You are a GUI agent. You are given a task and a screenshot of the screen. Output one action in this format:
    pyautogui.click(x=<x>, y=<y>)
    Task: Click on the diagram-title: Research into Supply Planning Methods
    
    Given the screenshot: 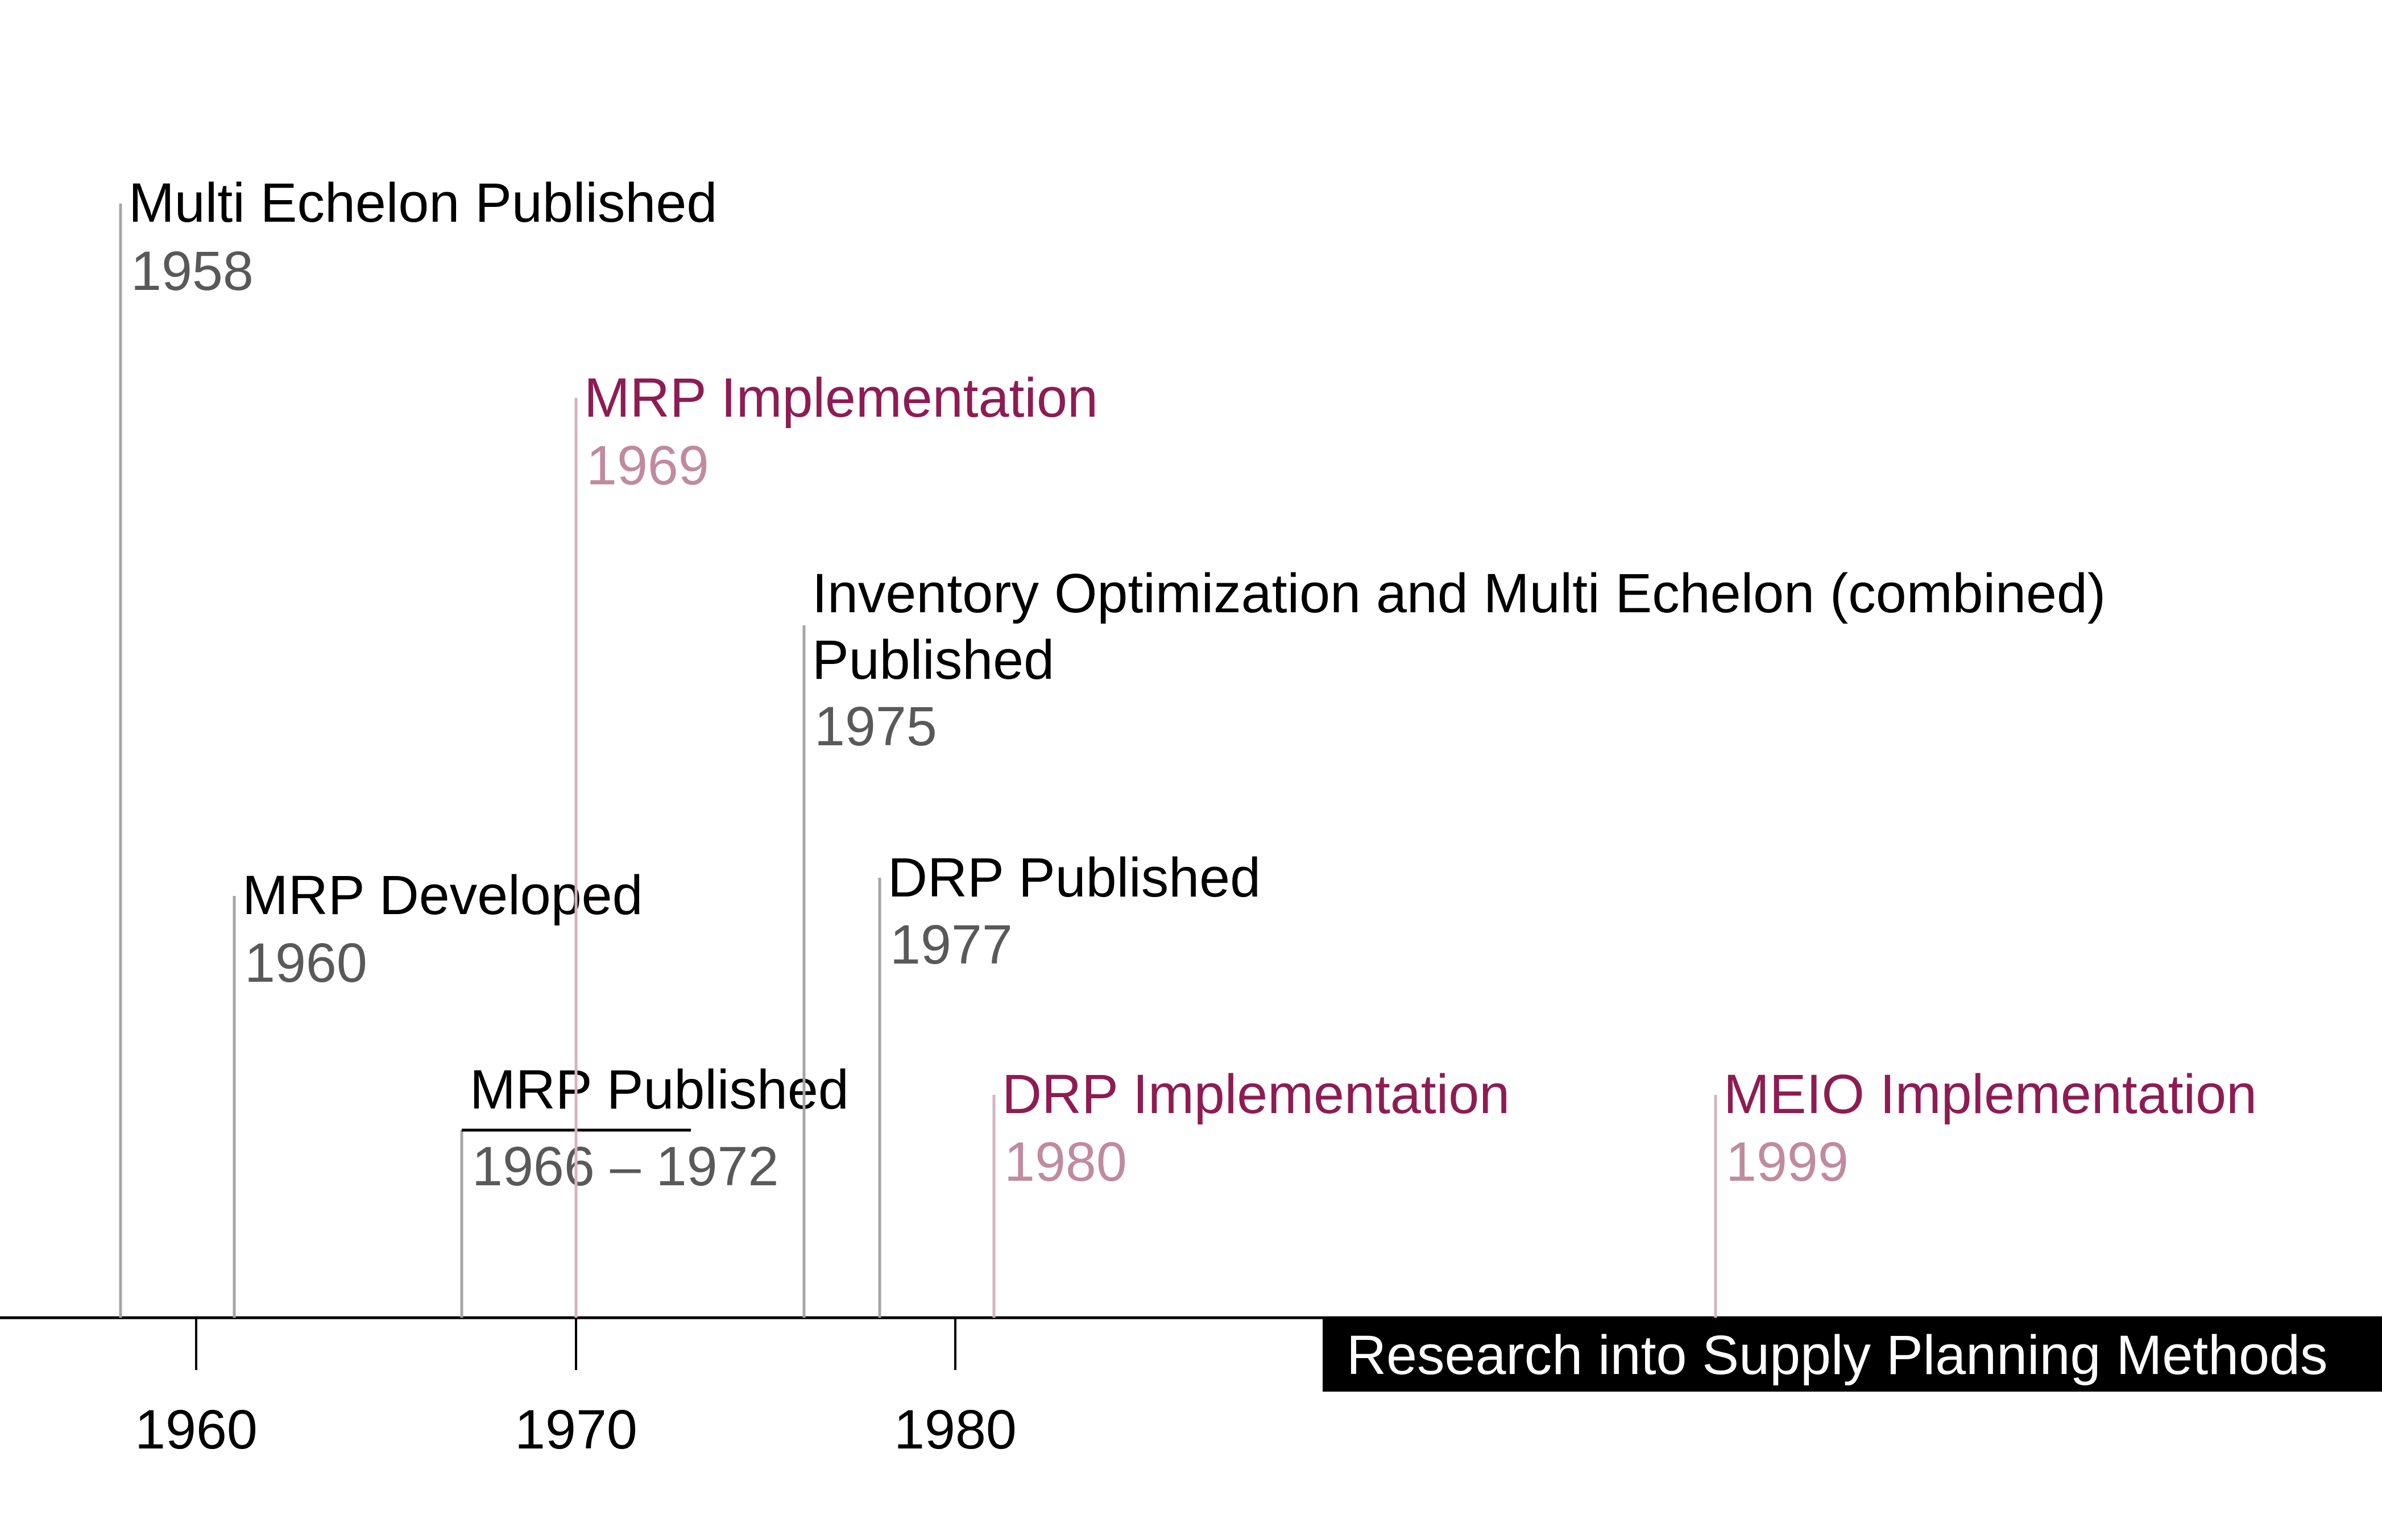 What is the action you would take?
    pyautogui.click(x=1837, y=1355)
    